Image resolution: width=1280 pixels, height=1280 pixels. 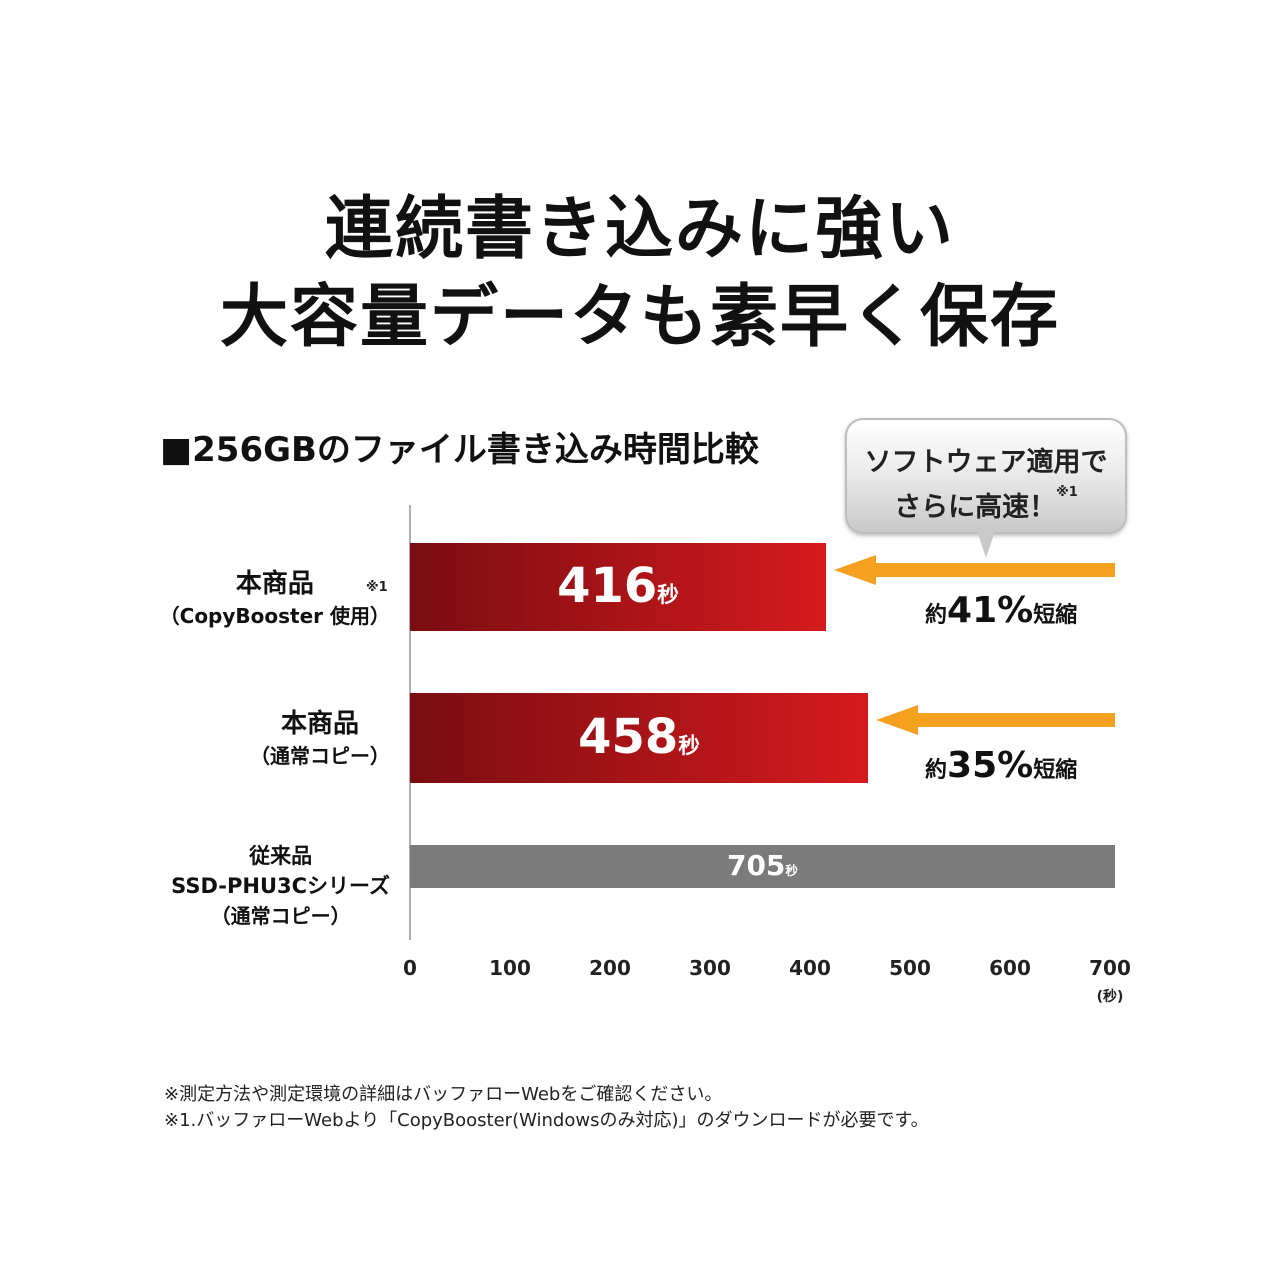 What do you see at coordinates (281, 856) in the screenshot?
I see `bar-label-main: 従来品` at bounding box center [281, 856].